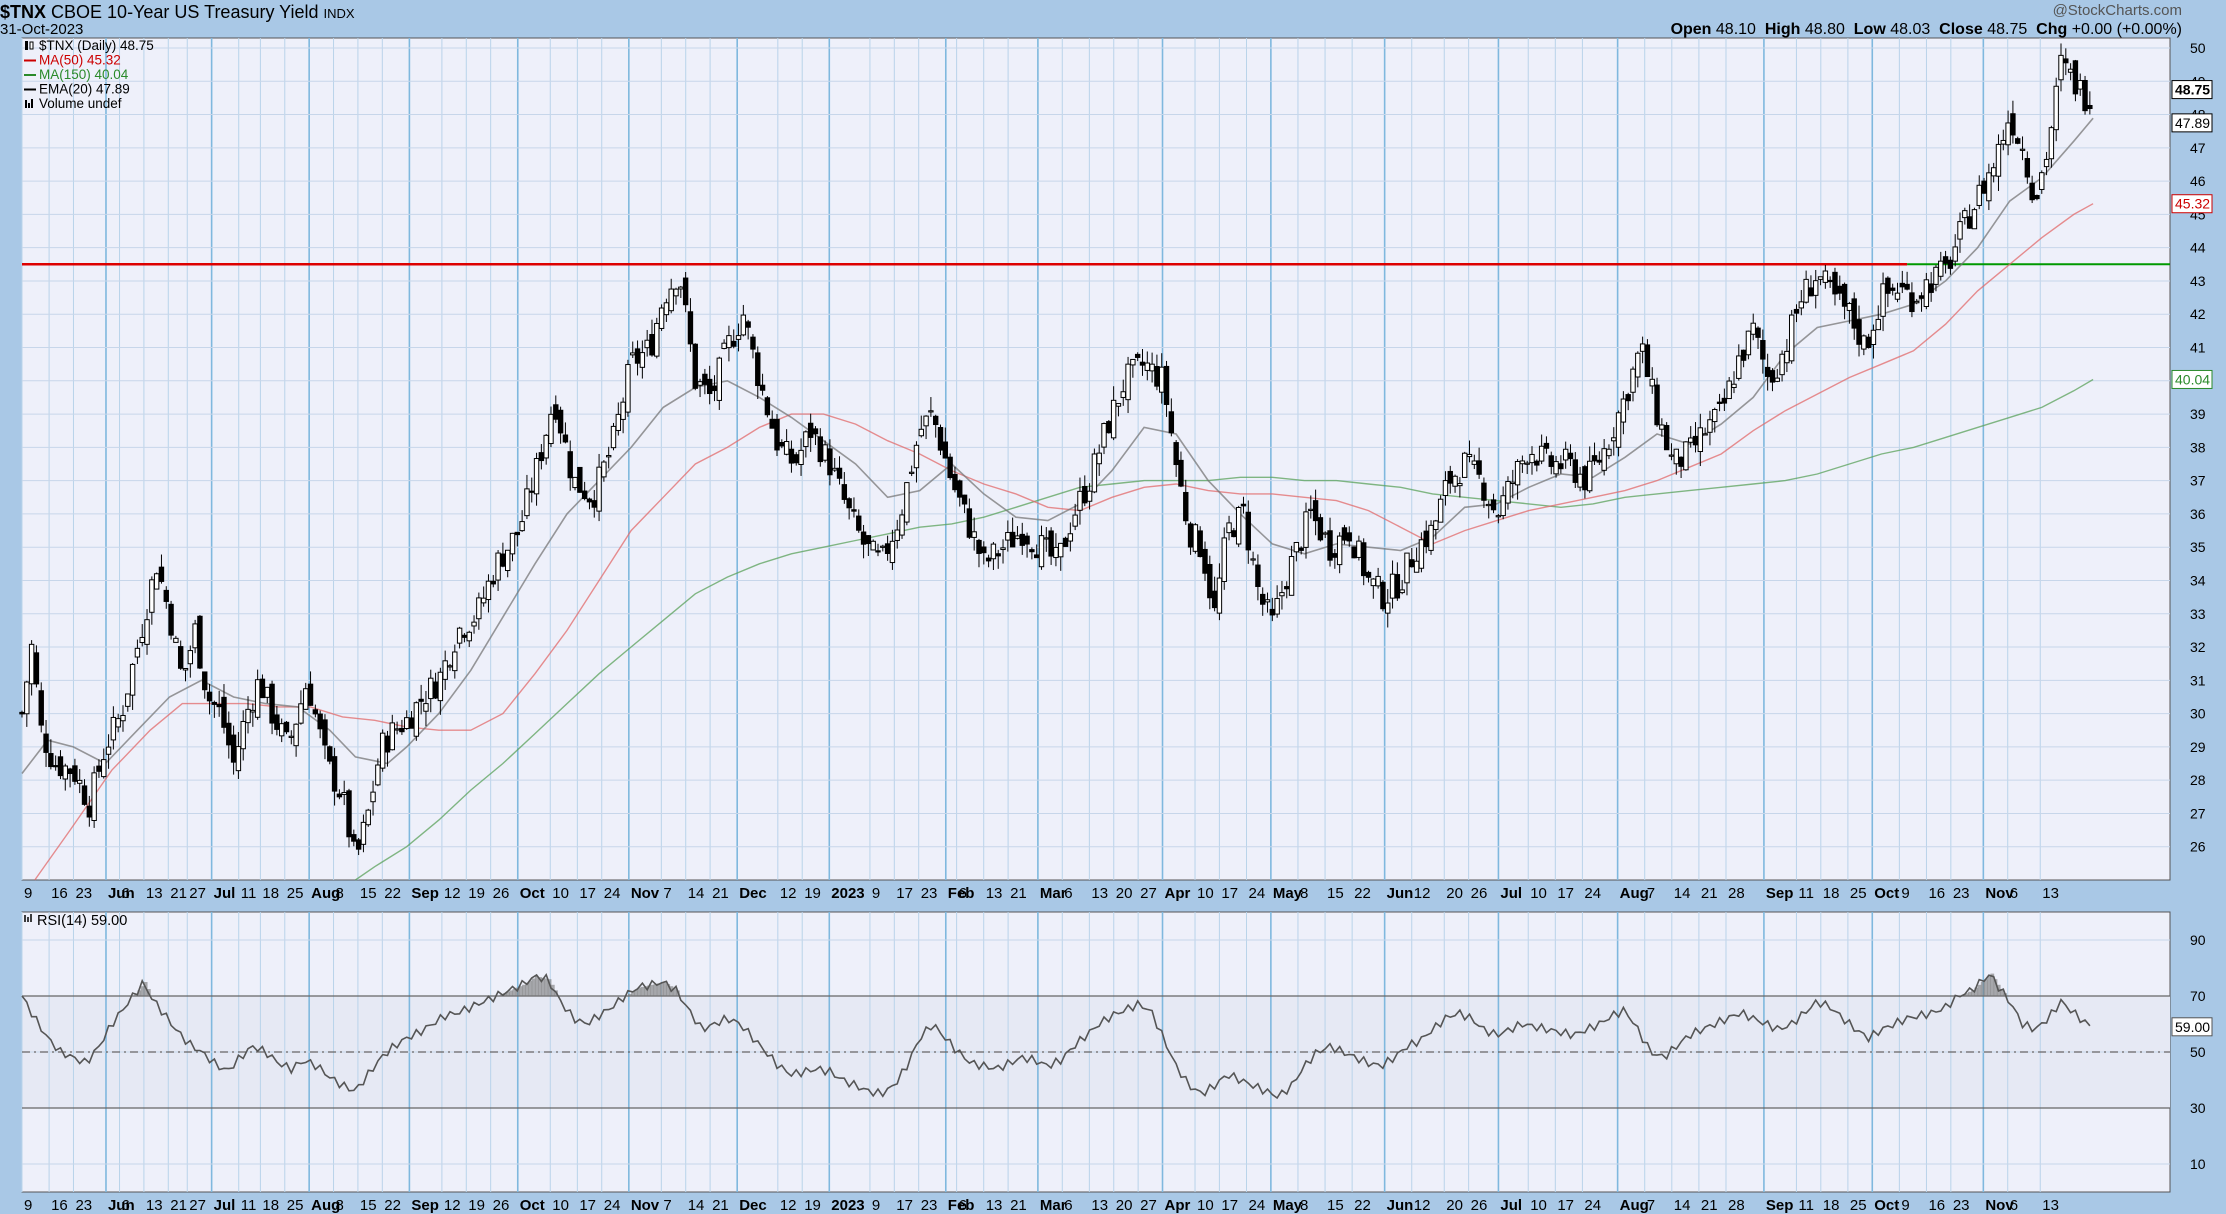  I want to click on x-axis-label: Sep, so click(425, 893).